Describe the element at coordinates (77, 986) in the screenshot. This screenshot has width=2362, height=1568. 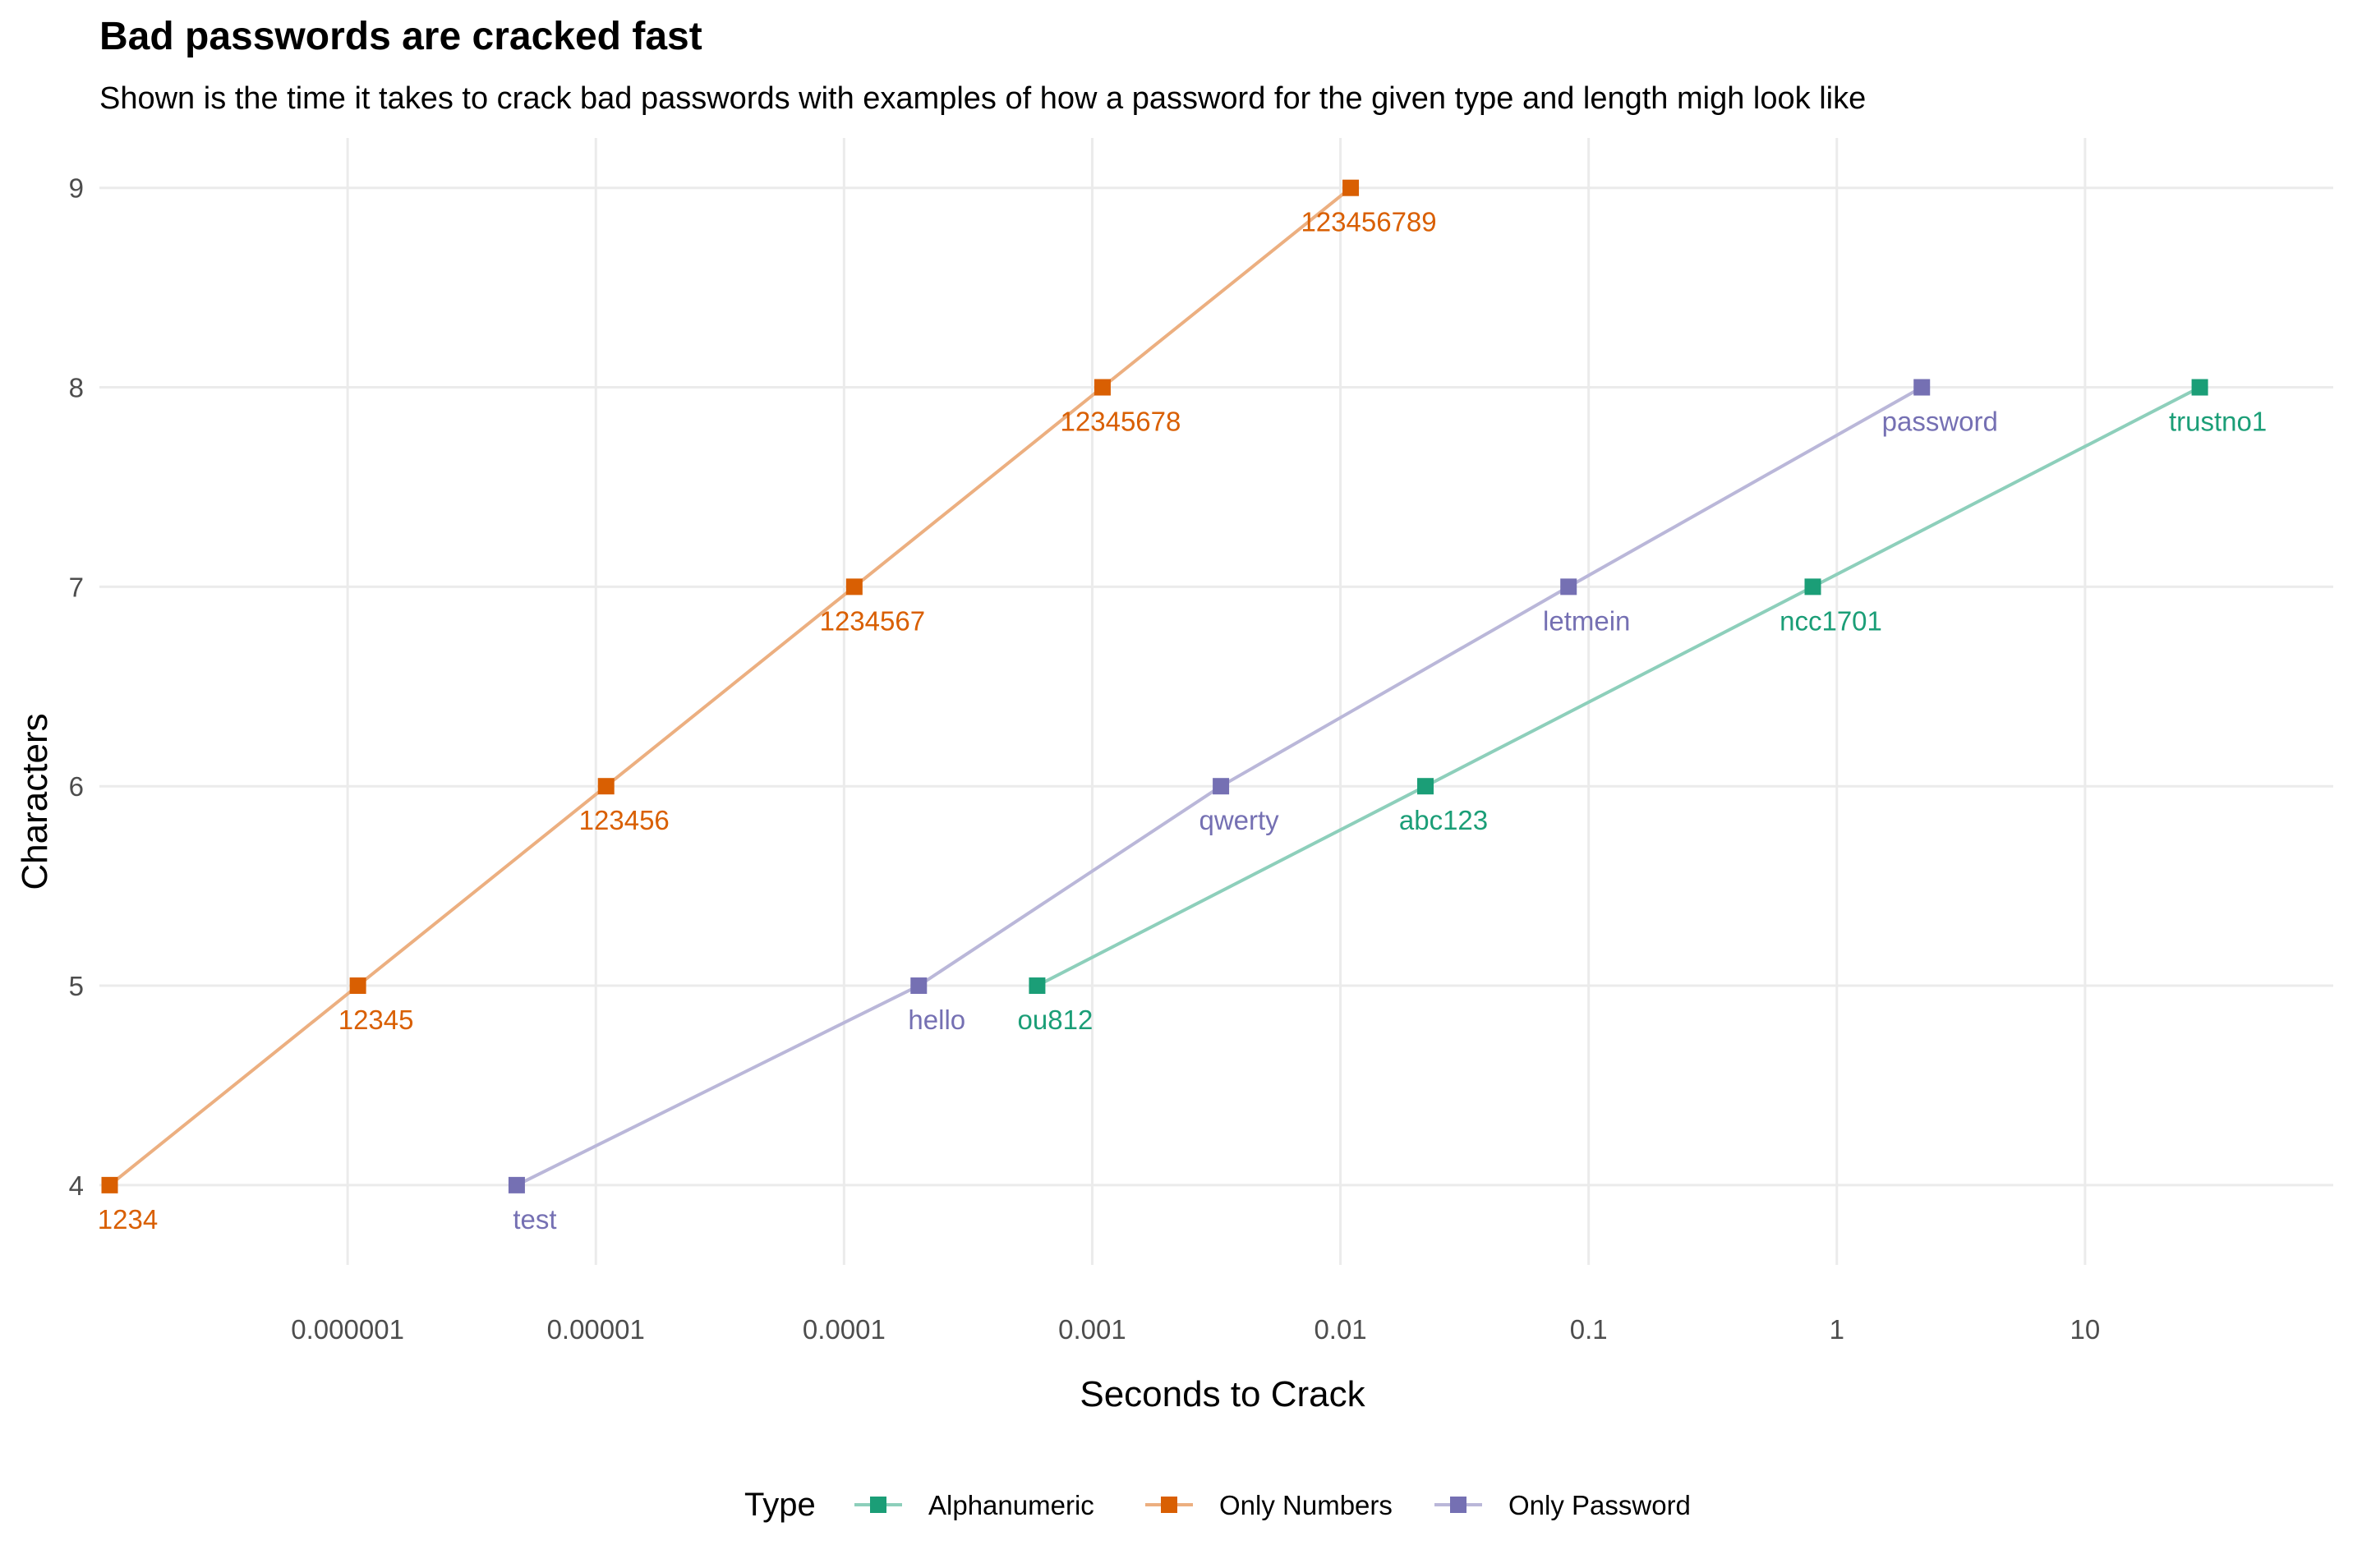
I see `y-tick-label: 5` at that location.